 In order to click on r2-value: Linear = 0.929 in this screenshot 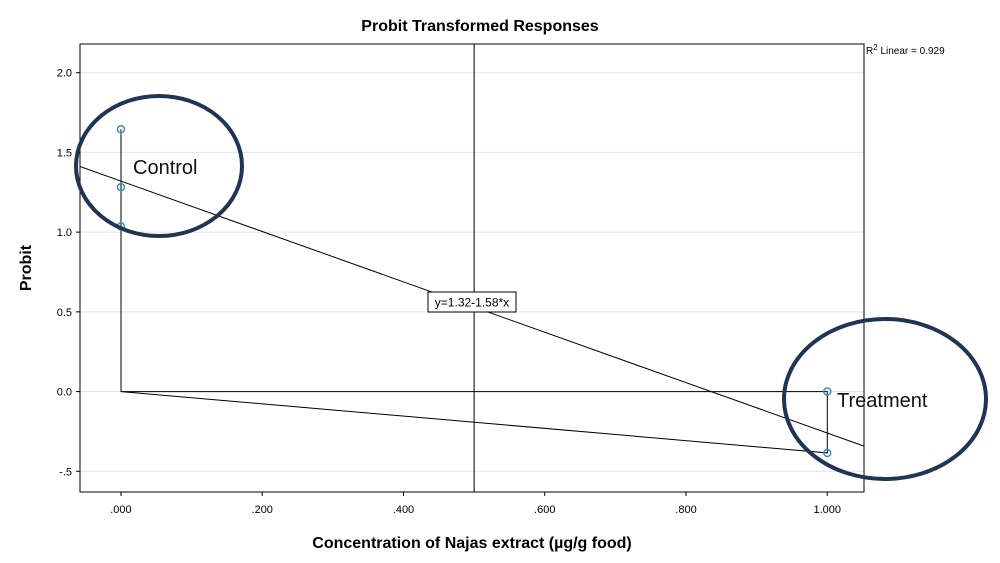, I will do `click(911, 51)`.